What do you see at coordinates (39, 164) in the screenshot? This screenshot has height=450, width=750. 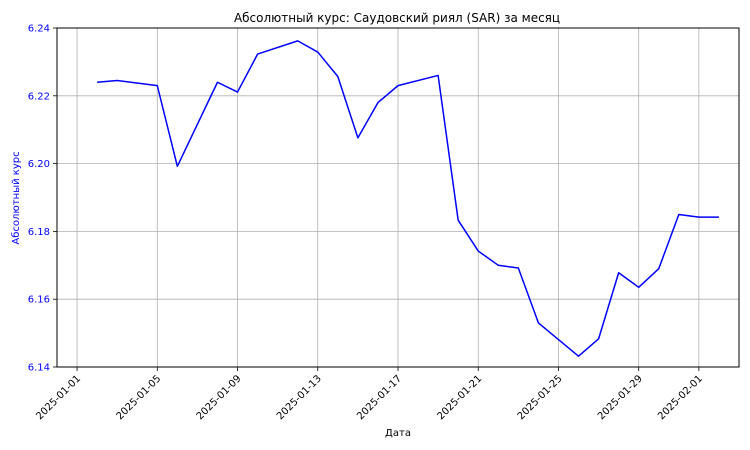 I see `y-tick-label: 6.20` at bounding box center [39, 164].